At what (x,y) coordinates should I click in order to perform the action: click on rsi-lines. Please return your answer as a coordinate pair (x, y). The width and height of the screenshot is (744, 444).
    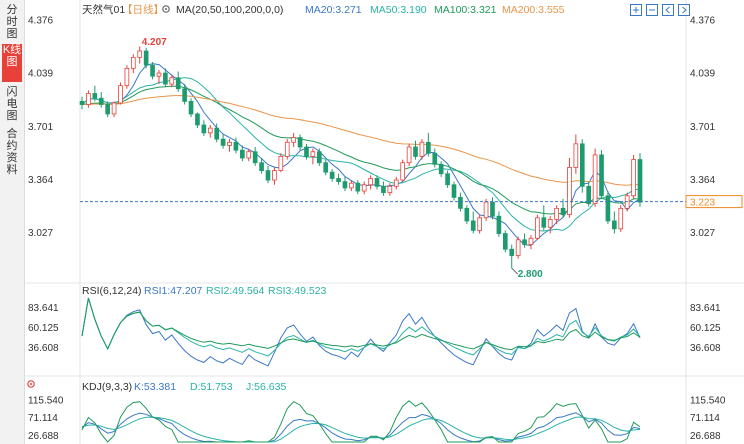
    Looking at the image, I should click on (361, 332).